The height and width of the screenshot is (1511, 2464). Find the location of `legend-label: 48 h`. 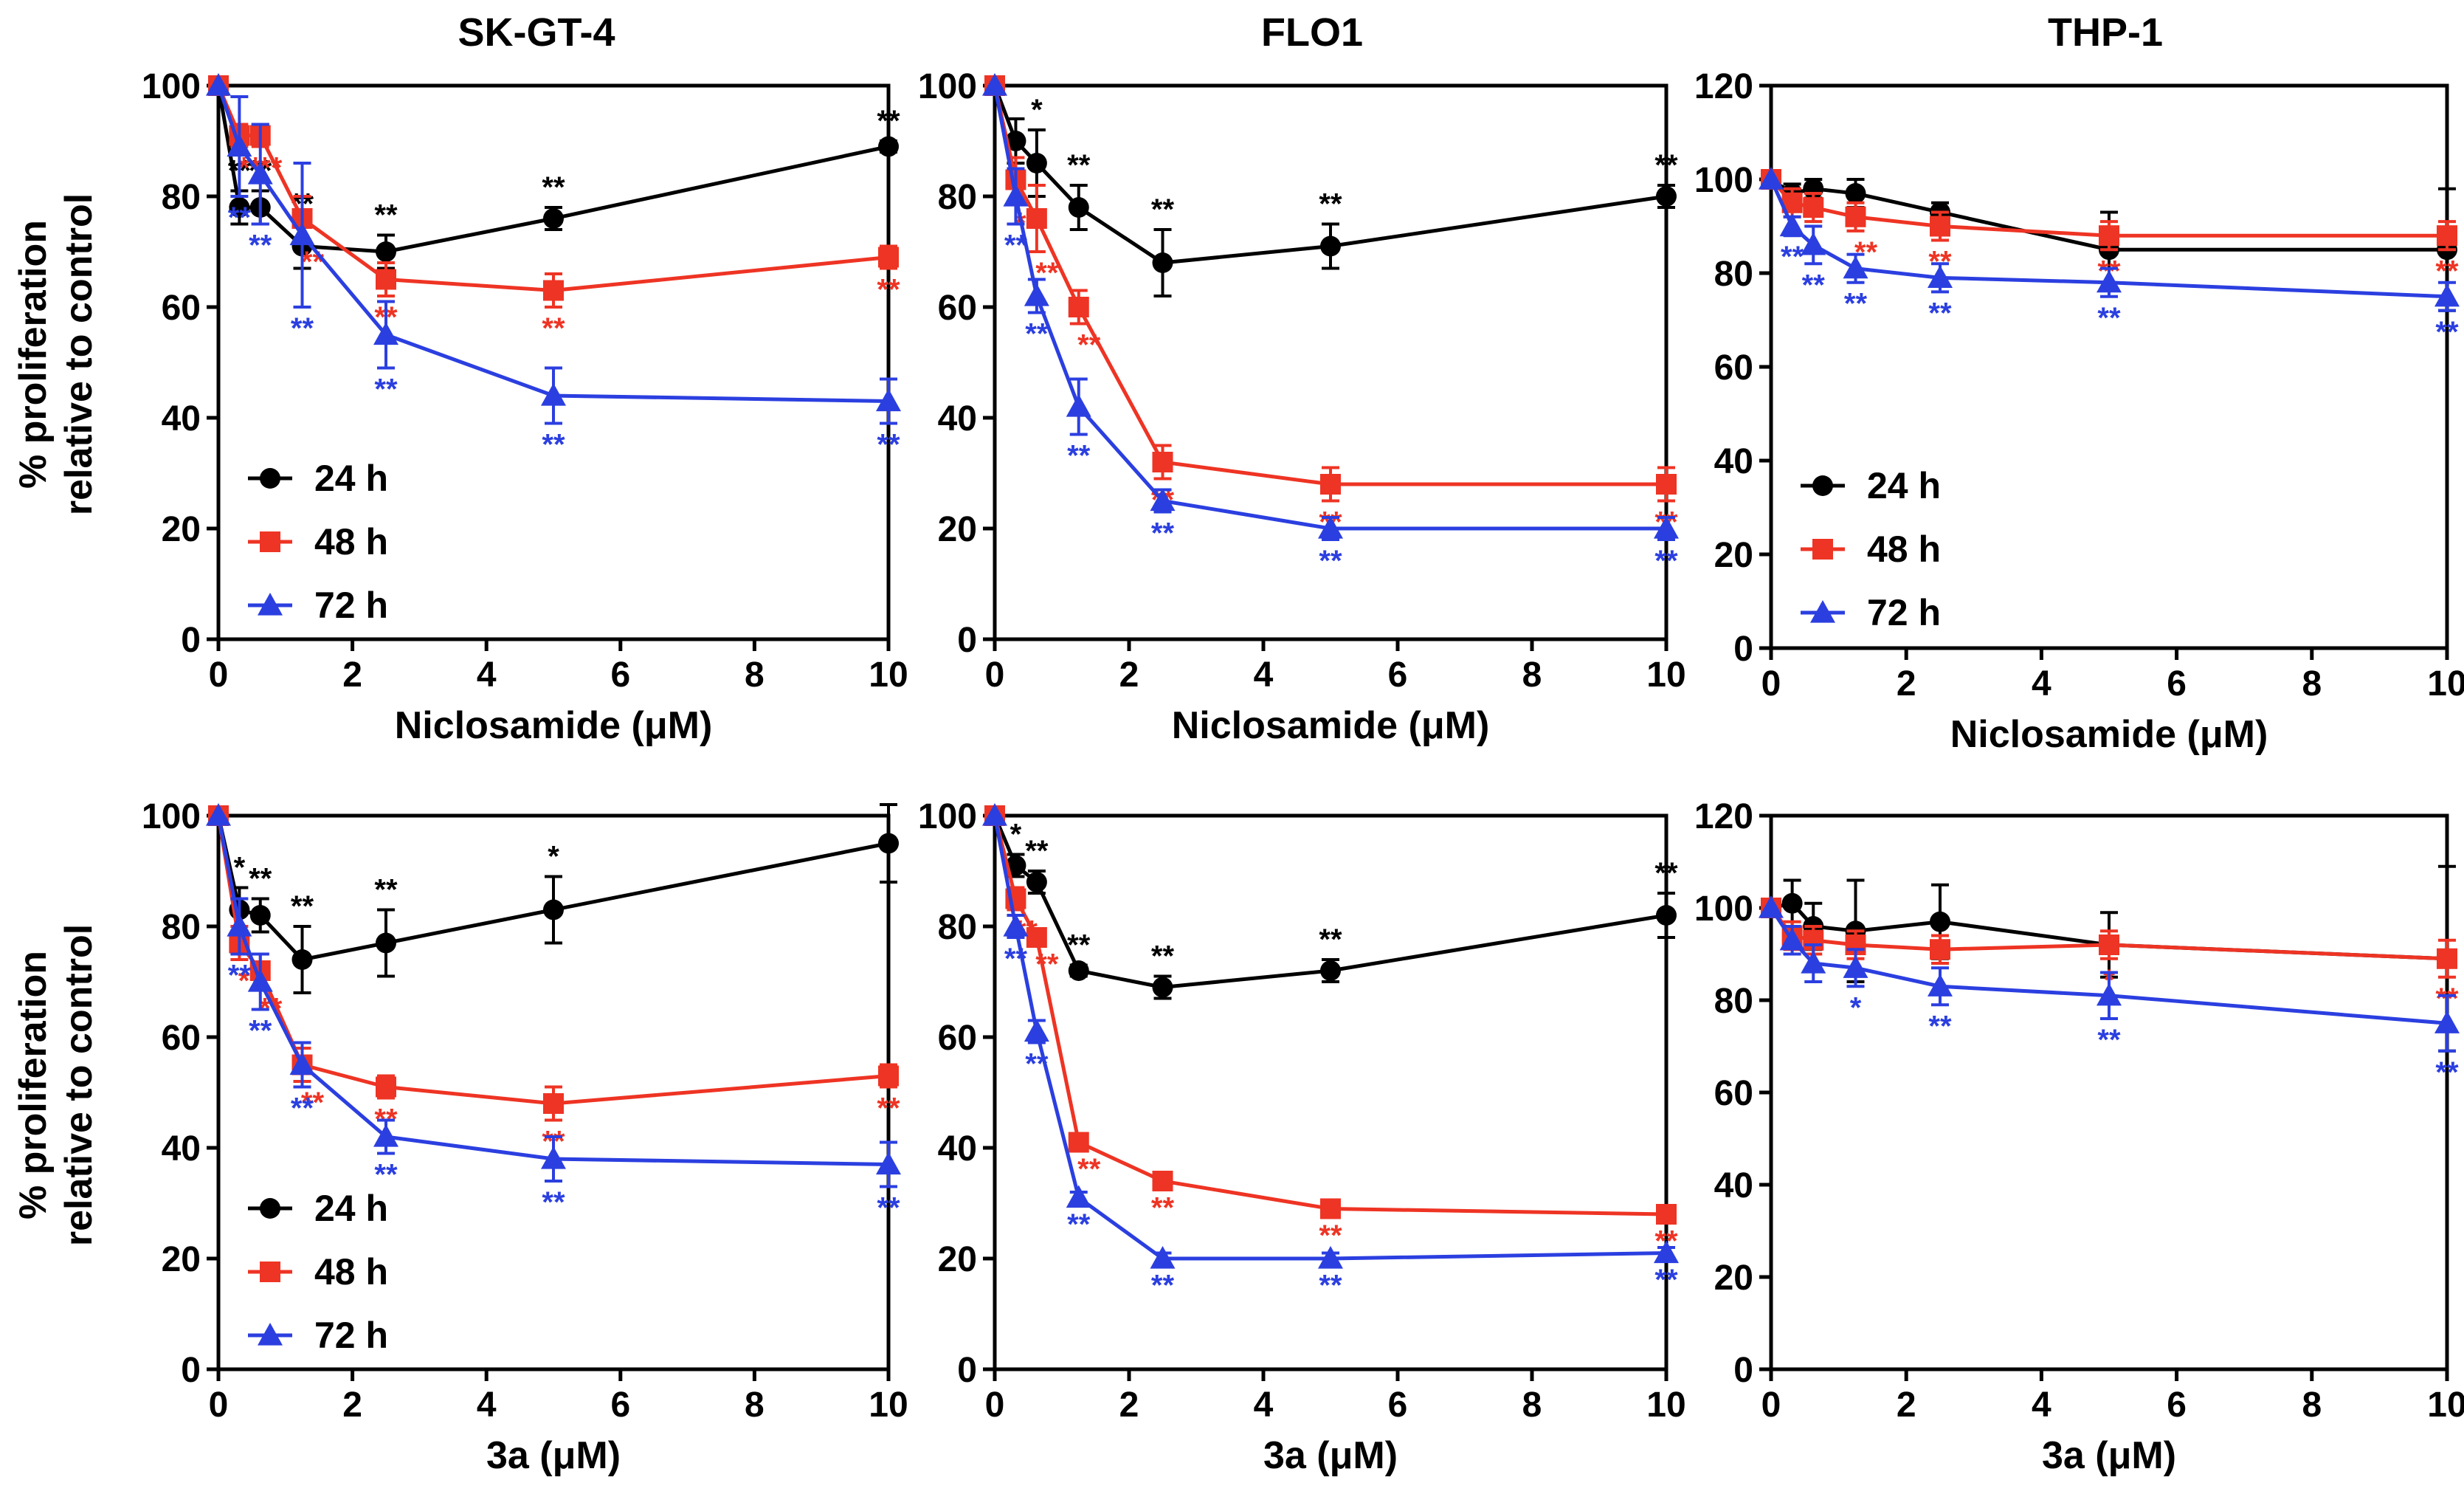

legend-label: 48 h is located at coordinates (351, 1272).